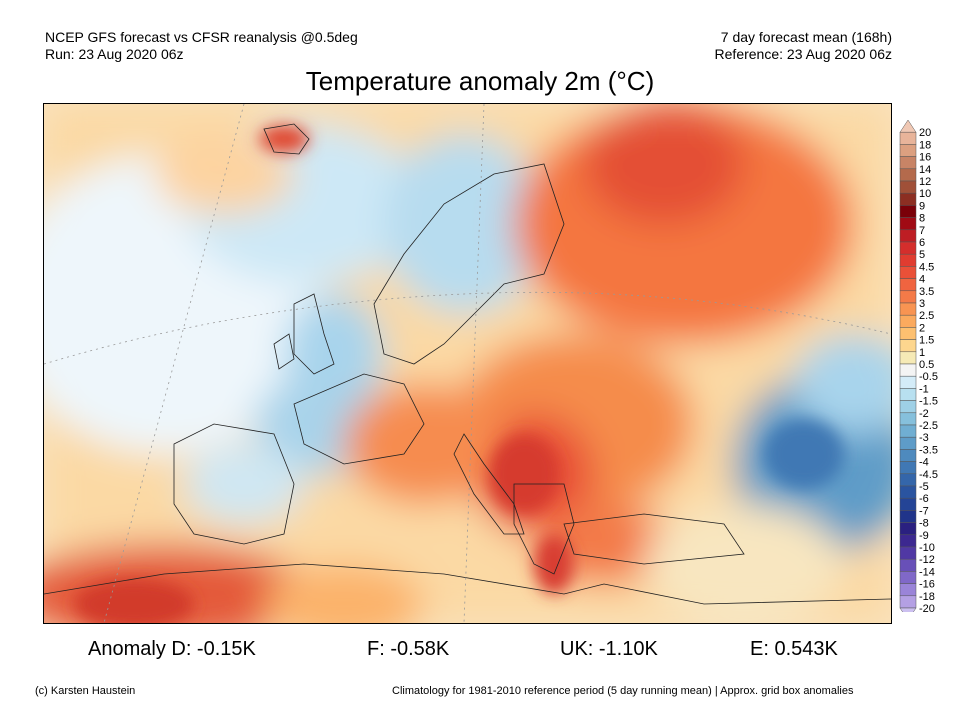 The image size is (960, 720). What do you see at coordinates (922, 304) in the screenshot?
I see `colorbar-tick-label: 3` at bounding box center [922, 304].